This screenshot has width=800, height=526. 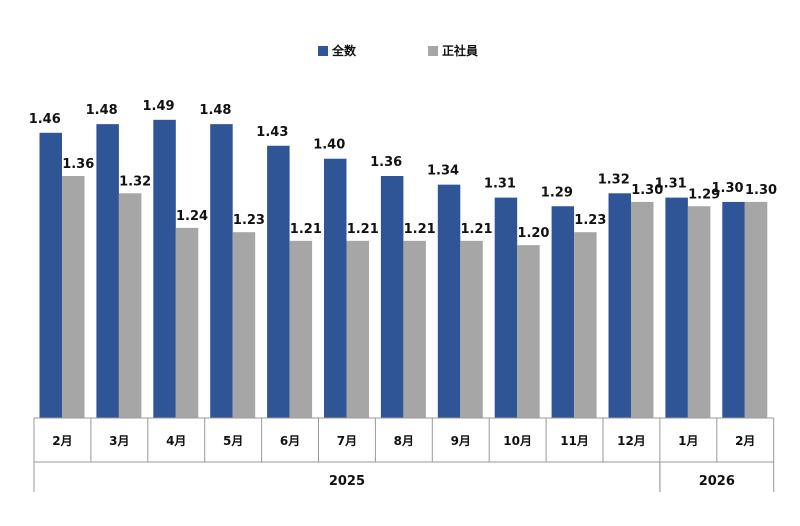 I want to click on x-tick-label-7: 9月, so click(x=461, y=441).